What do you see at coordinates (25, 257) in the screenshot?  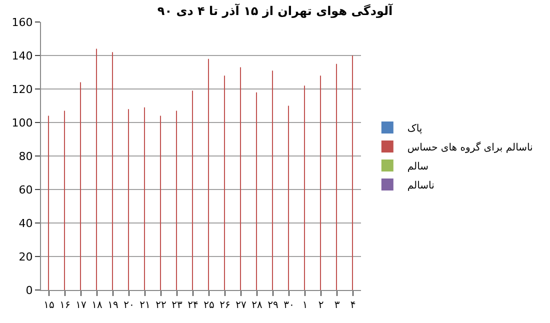 I see `y-tick-label: 20` at bounding box center [25, 257].